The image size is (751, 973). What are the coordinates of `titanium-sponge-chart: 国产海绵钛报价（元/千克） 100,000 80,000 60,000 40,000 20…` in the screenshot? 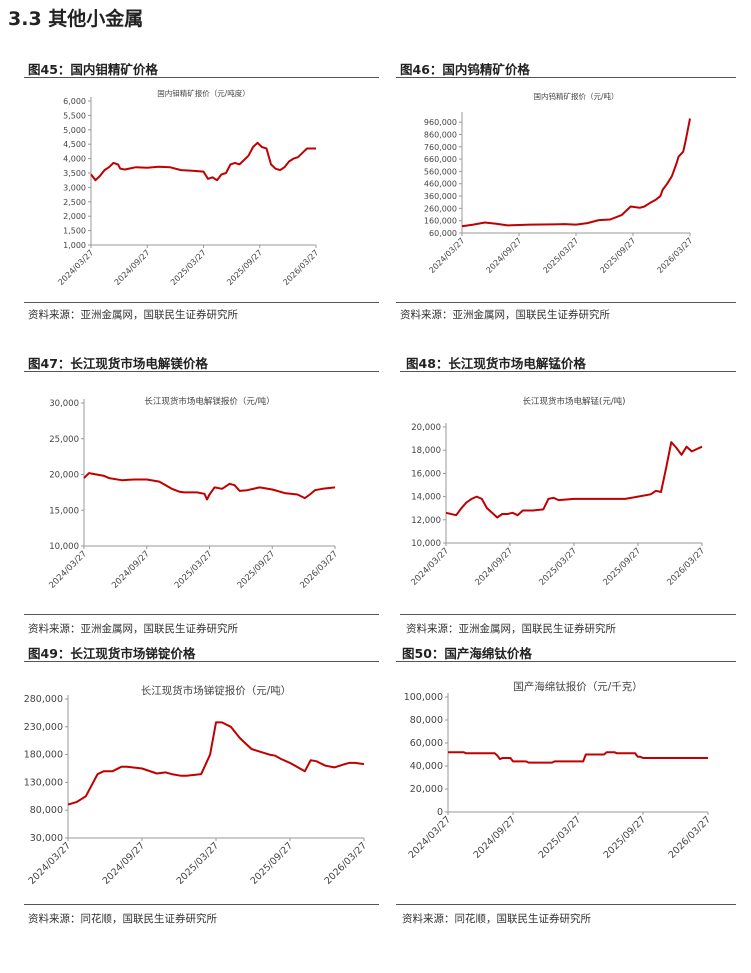 It's located at (559, 770).